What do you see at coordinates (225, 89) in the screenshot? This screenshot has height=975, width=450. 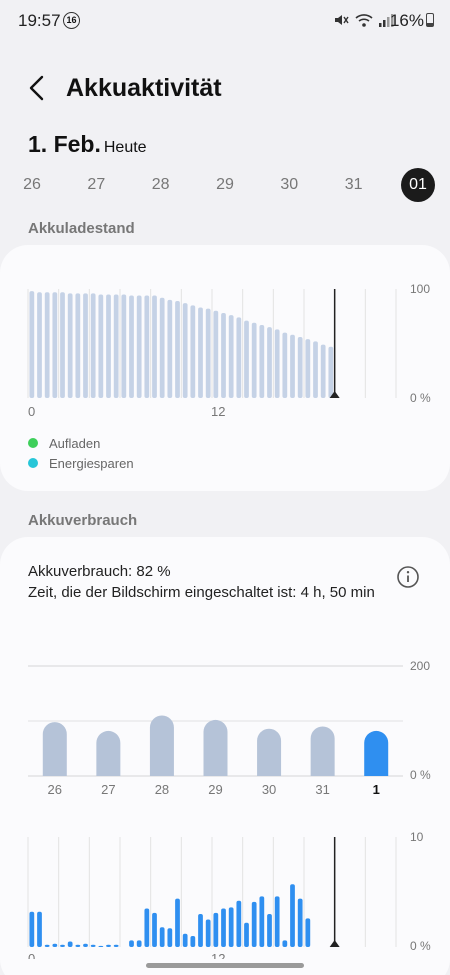 I see `header: Akkuaktivität` at bounding box center [225, 89].